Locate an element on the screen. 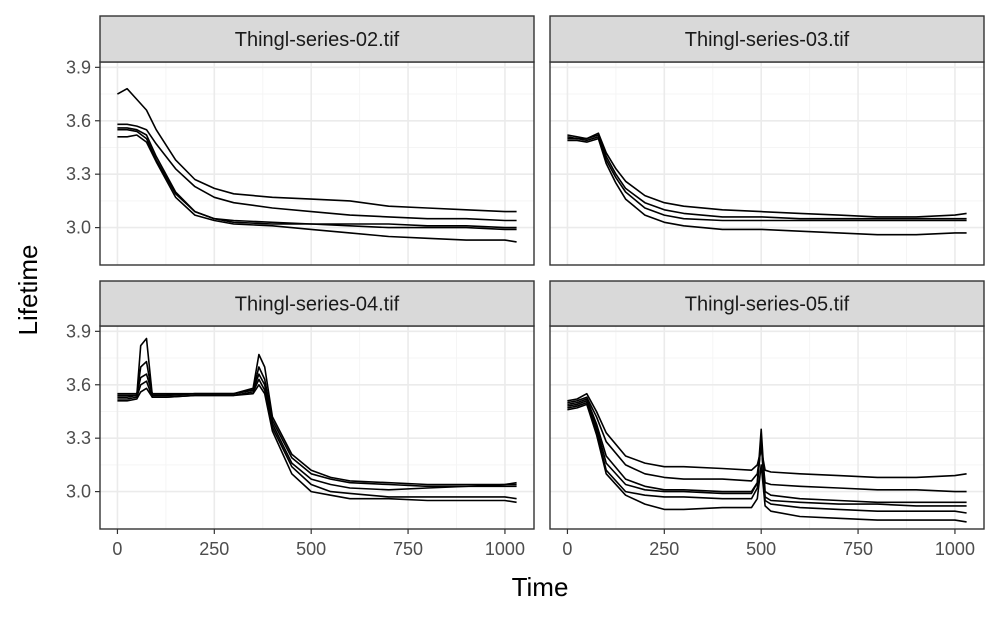  x-axis-title: Time is located at coordinates (540, 587).